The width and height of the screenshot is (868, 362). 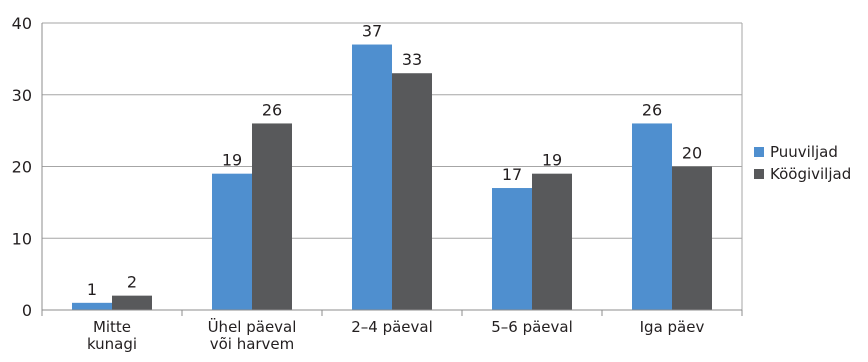 I want to click on x-category-label: Iga päev, so click(x=672, y=327).